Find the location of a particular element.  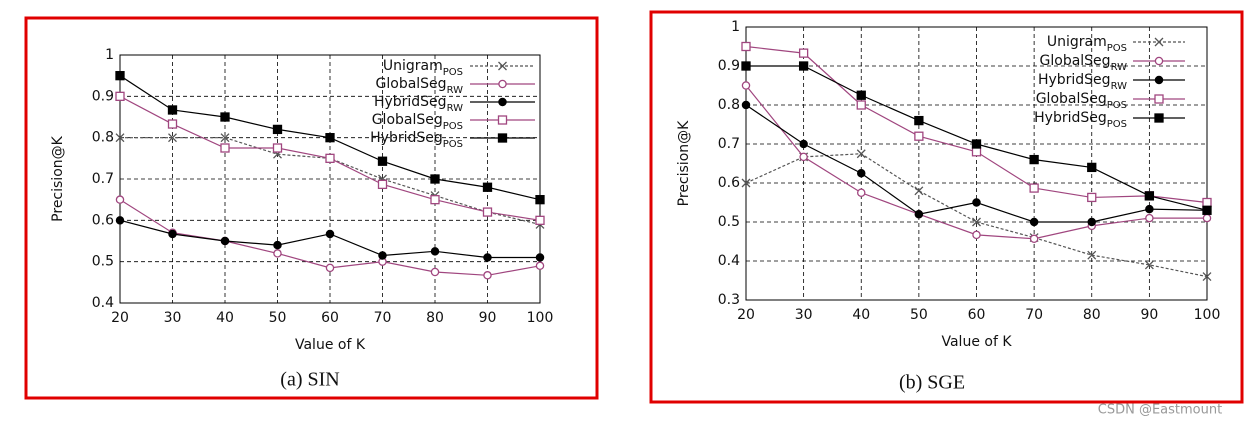

x-tick-label: 20 is located at coordinates (746, 315).